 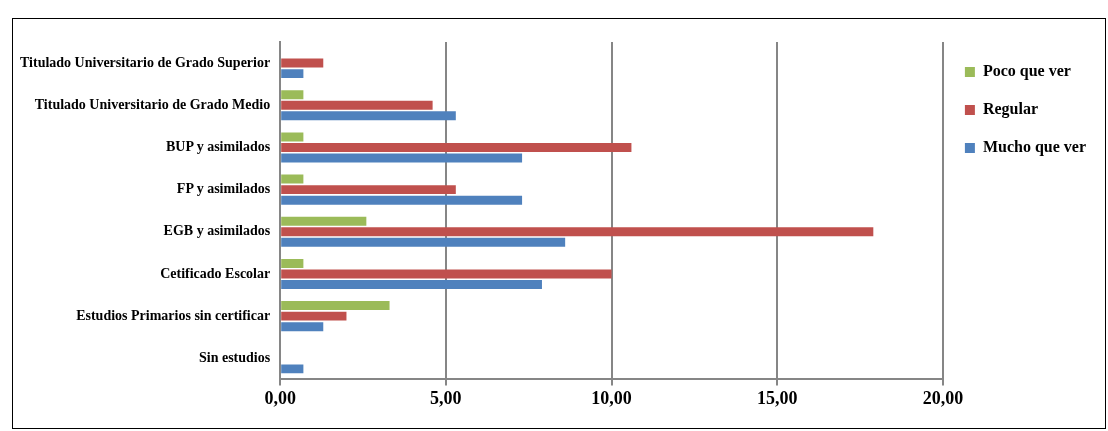 What do you see at coordinates (446, 397) in the screenshot?
I see `x-tick-label: 5,00` at bounding box center [446, 397].